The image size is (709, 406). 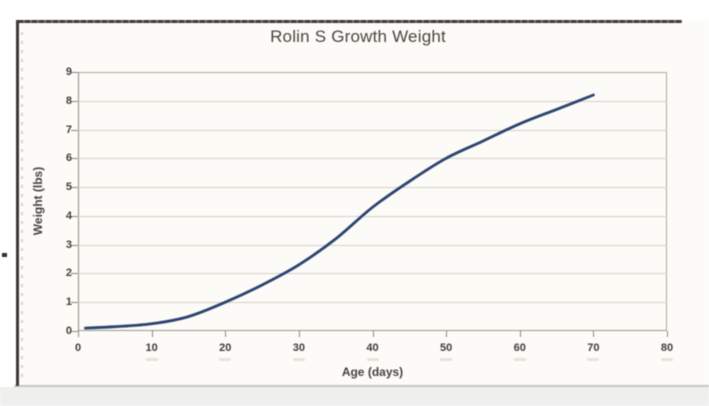 What do you see at coordinates (361, 386) in the screenshot?
I see `scan-bottom-rule` at bounding box center [361, 386].